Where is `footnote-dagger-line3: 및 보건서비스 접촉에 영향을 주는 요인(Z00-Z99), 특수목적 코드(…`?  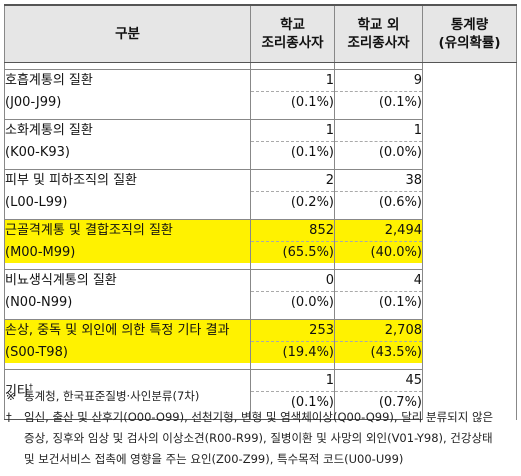 footnote-dagger-line3: 및 보건서비스 접촉에 영향을 주는 요인(Z00-Z99), 특수목적 코드(… is located at coordinates (214, 459).